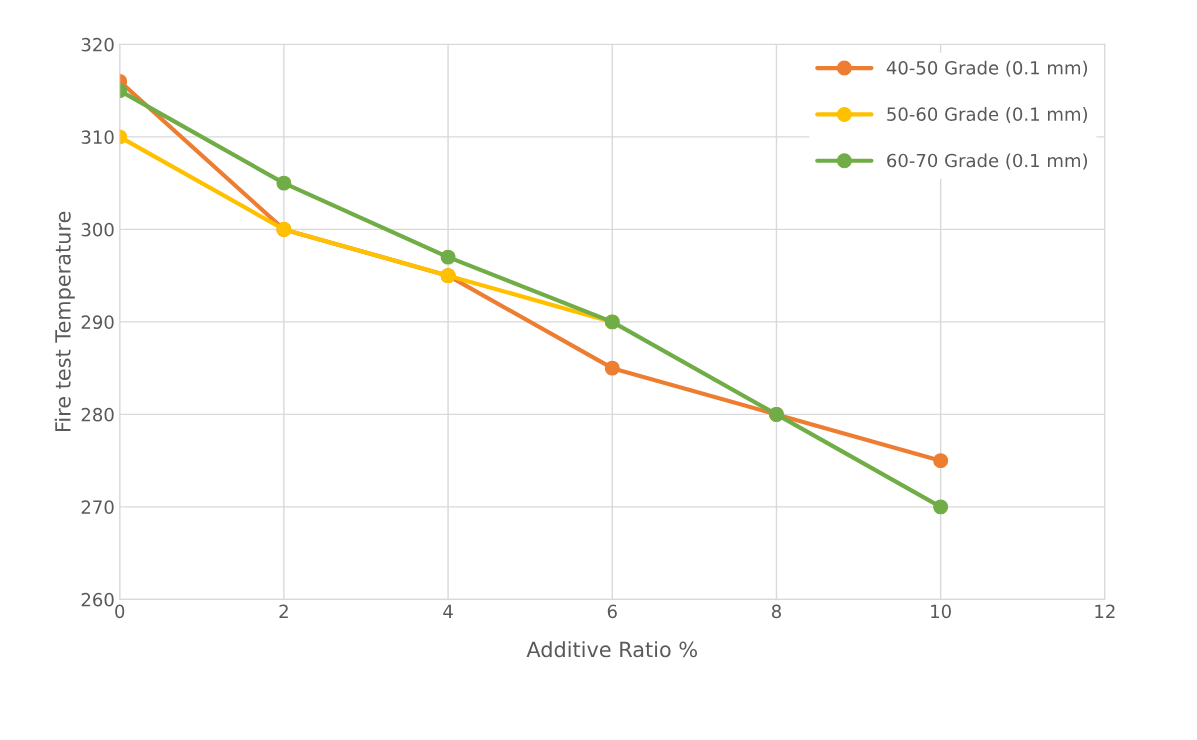 The image size is (1197, 740). Describe the element at coordinates (97, 44) in the screenshot. I see `y-tick-label: 320` at that location.